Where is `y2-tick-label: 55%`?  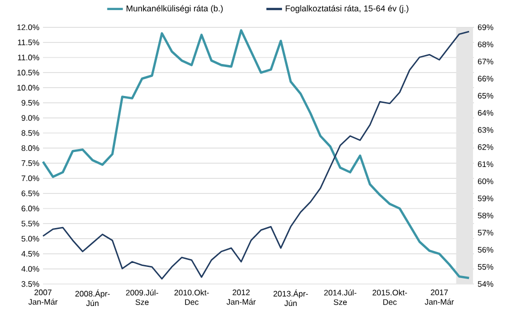 y2-tick-label: 55% is located at coordinates (486, 267).